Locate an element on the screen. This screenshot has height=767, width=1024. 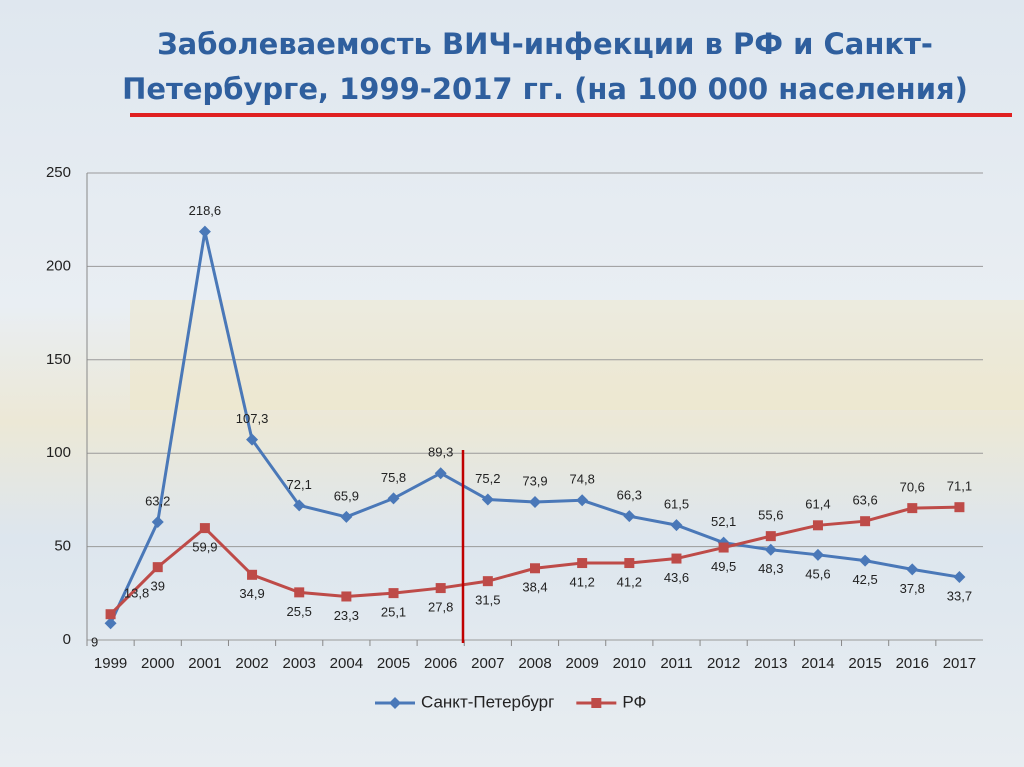
x-tick-label: 2007 is located at coordinates (487, 663).